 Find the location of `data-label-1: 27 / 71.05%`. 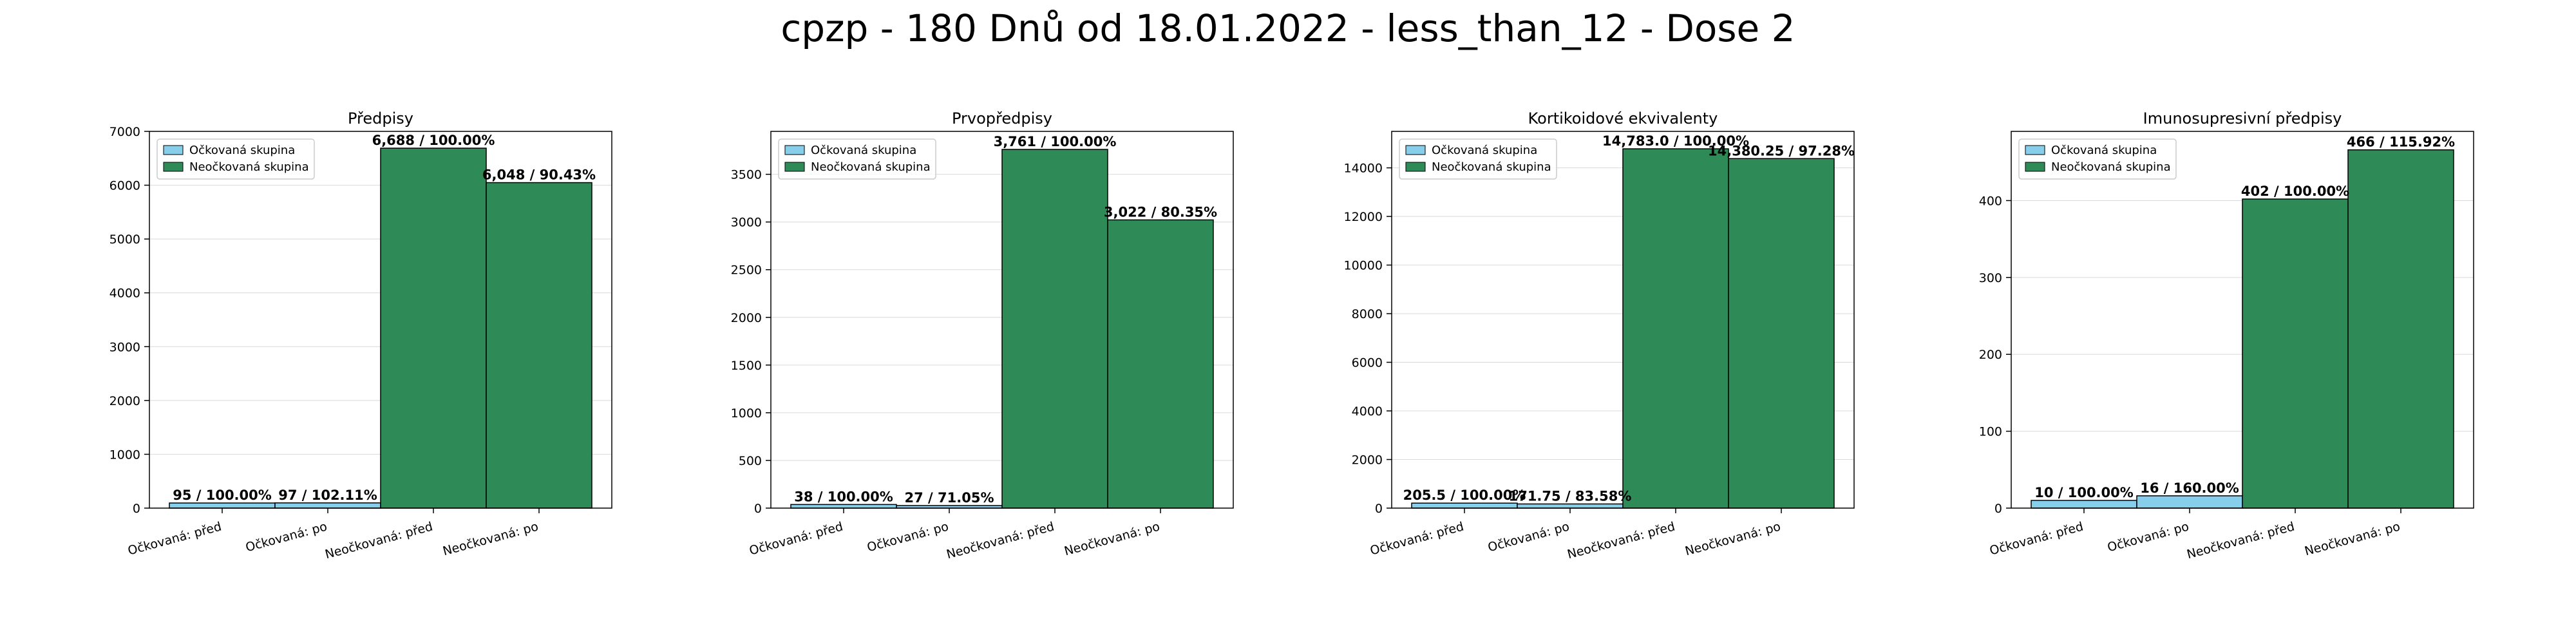

data-label-1: 27 / 71.05% is located at coordinates (949, 498).